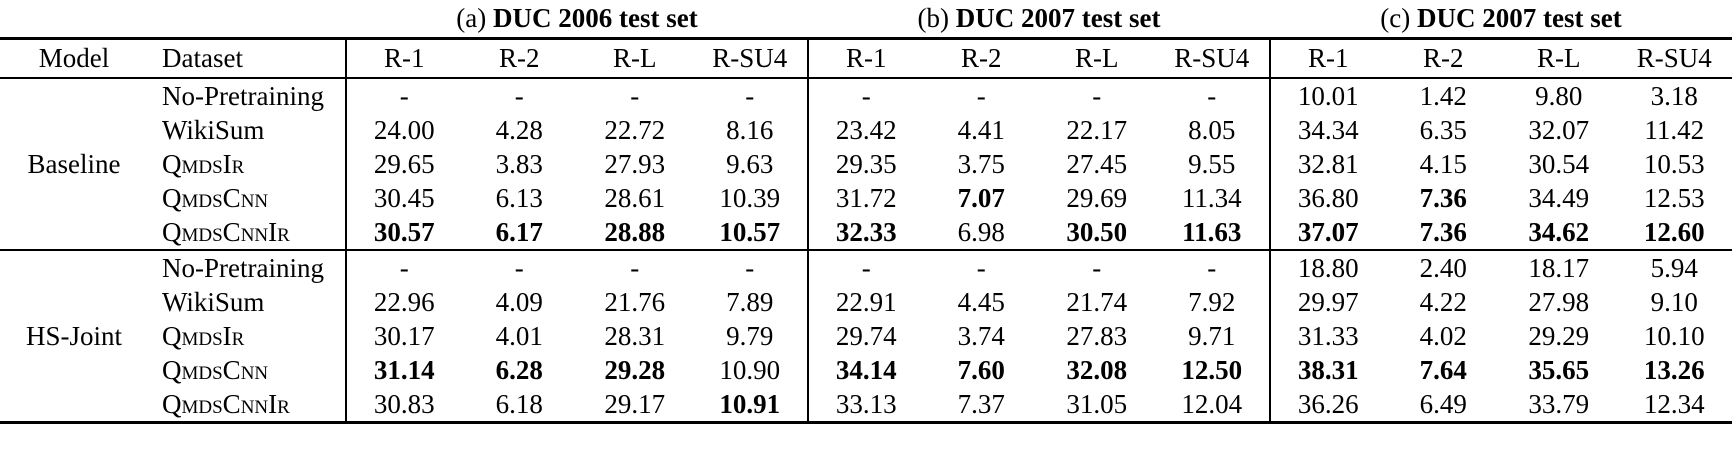 The image size is (1732, 471). What do you see at coordinates (981, 369) in the screenshot?
I see `metric-value: 7.60` at bounding box center [981, 369].